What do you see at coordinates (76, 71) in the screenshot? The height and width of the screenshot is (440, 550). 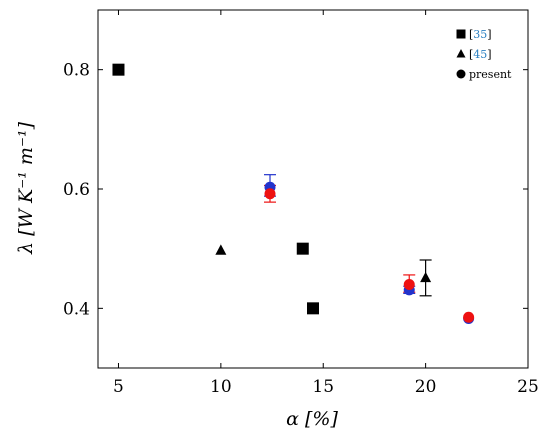 I see `y-tick-label: 0.8` at bounding box center [76, 71].